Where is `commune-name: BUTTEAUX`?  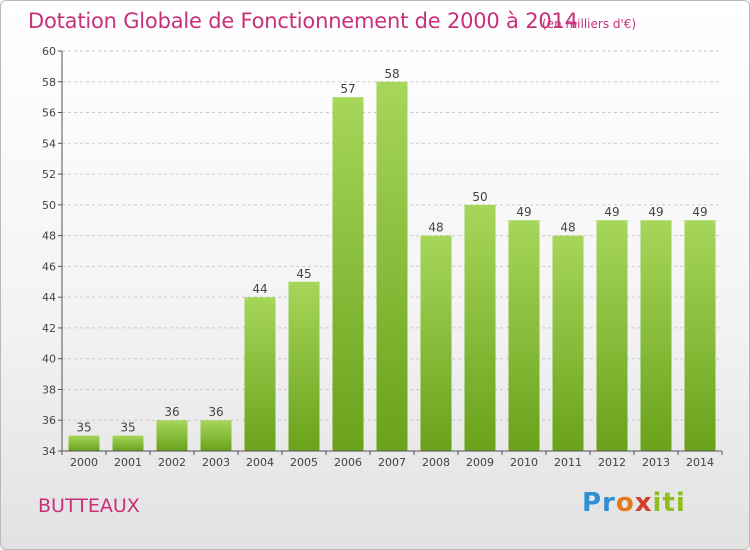
commune-name: BUTTEAUX is located at coordinates (89, 506).